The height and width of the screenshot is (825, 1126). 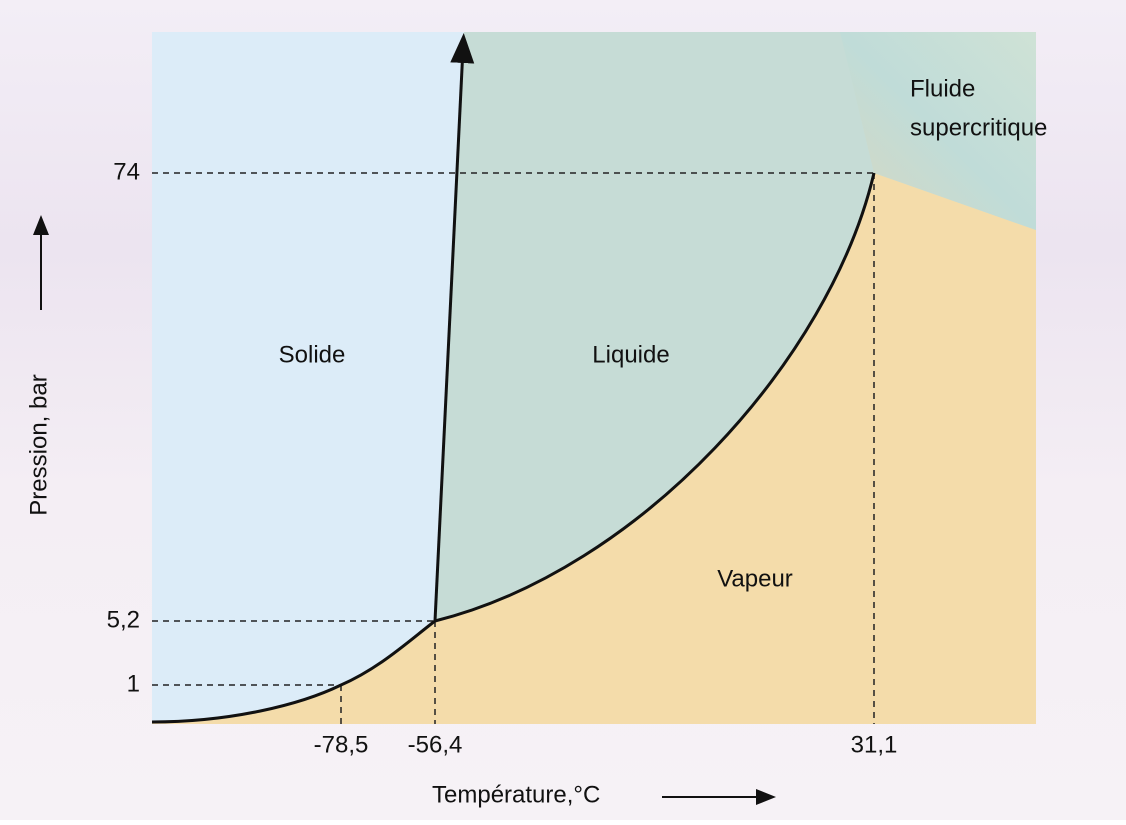 I want to click on y-axis-label: Pression, bar, so click(x=38, y=444).